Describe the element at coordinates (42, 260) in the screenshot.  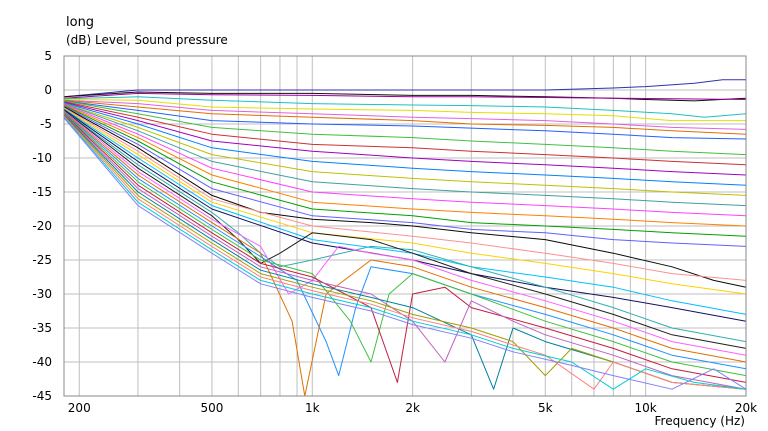
I see `y-tick-label: -25` at that location.